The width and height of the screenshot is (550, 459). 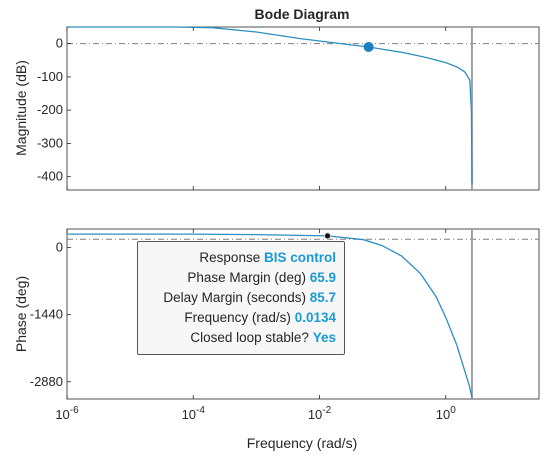 I want to click on datatip-phase-margin-row: Phase Margin (deg) 65.9, so click(x=239, y=278).